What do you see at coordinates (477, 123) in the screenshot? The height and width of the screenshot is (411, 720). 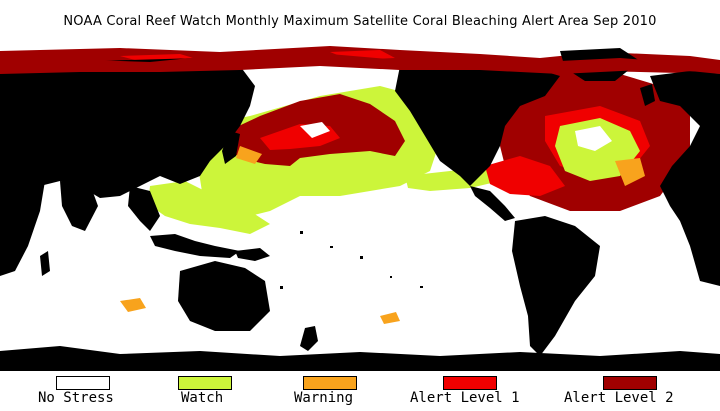 I see `land-north-america` at bounding box center [477, 123].